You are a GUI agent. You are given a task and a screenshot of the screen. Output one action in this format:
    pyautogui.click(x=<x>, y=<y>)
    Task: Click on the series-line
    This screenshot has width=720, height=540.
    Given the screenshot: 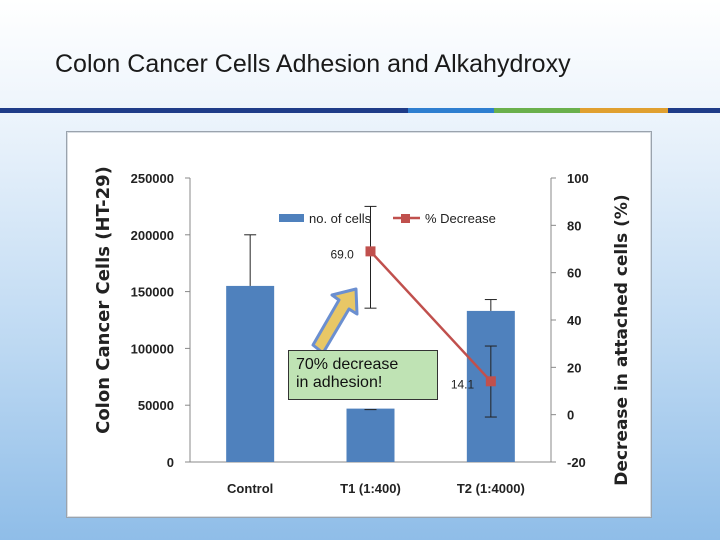 What is the action you would take?
    pyautogui.click(x=430, y=316)
    